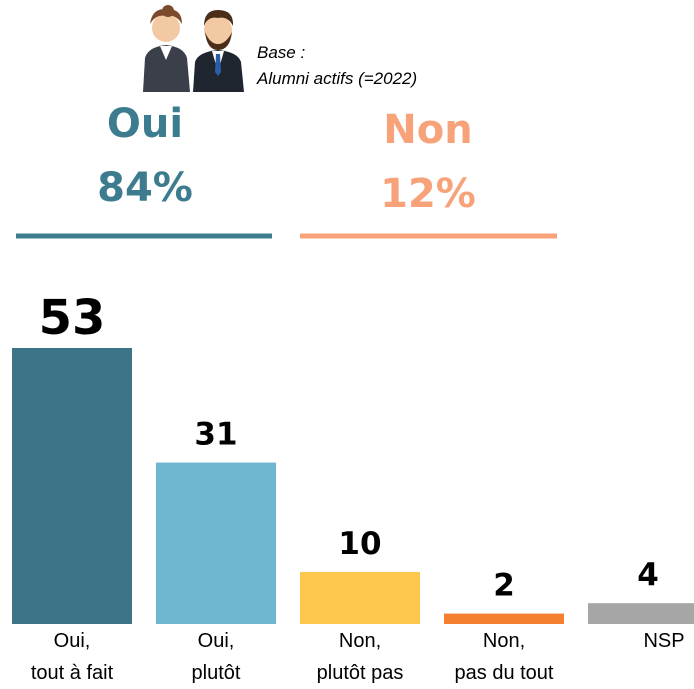 Image resolution: width=694 pixels, height=689 pixels. What do you see at coordinates (72, 657) in the screenshot?
I see `x-tick-label: Oui, tout à fait` at bounding box center [72, 657].